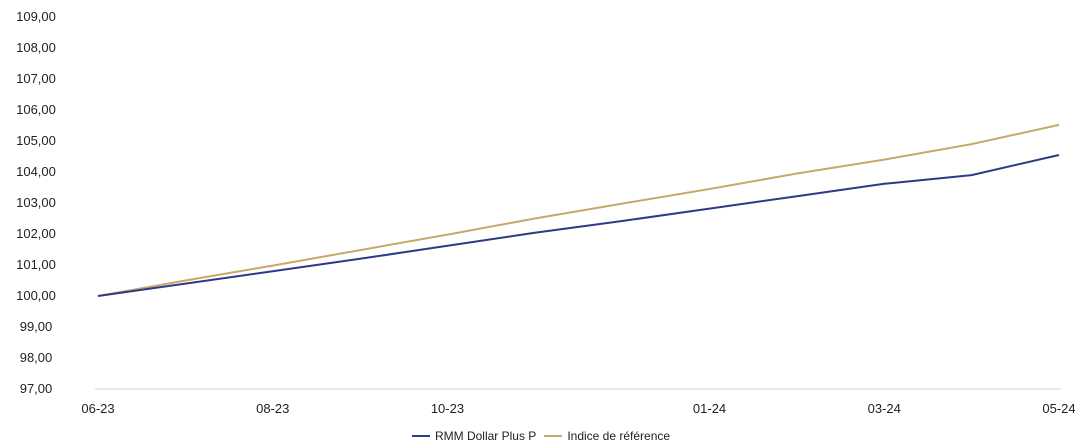 This screenshot has height=448, width=1082. I want to click on y-tick-label: 107,00, so click(36, 78).